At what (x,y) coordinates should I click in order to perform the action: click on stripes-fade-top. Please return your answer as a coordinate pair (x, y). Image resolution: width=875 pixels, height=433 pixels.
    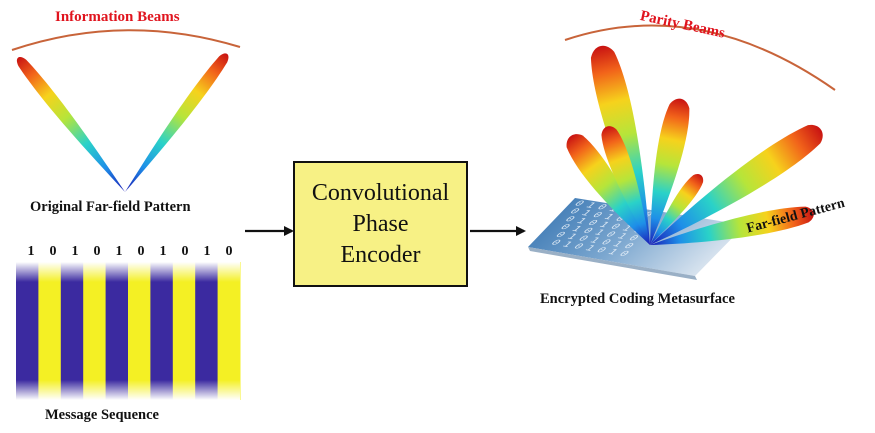
    Looking at the image, I should click on (128, 272).